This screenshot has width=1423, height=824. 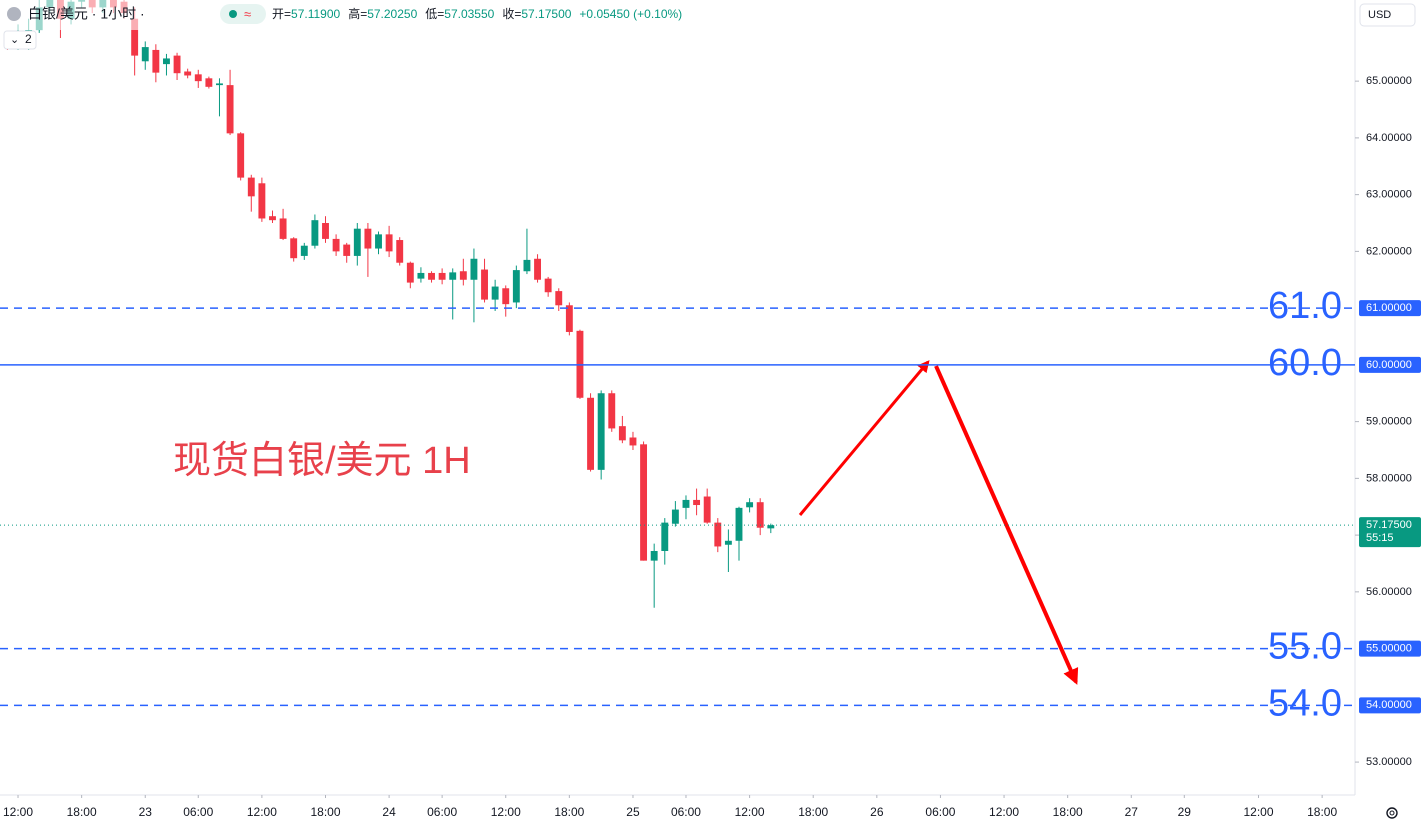 What do you see at coordinates (1305, 306) in the screenshot?
I see `level-label: 61.0` at bounding box center [1305, 306].